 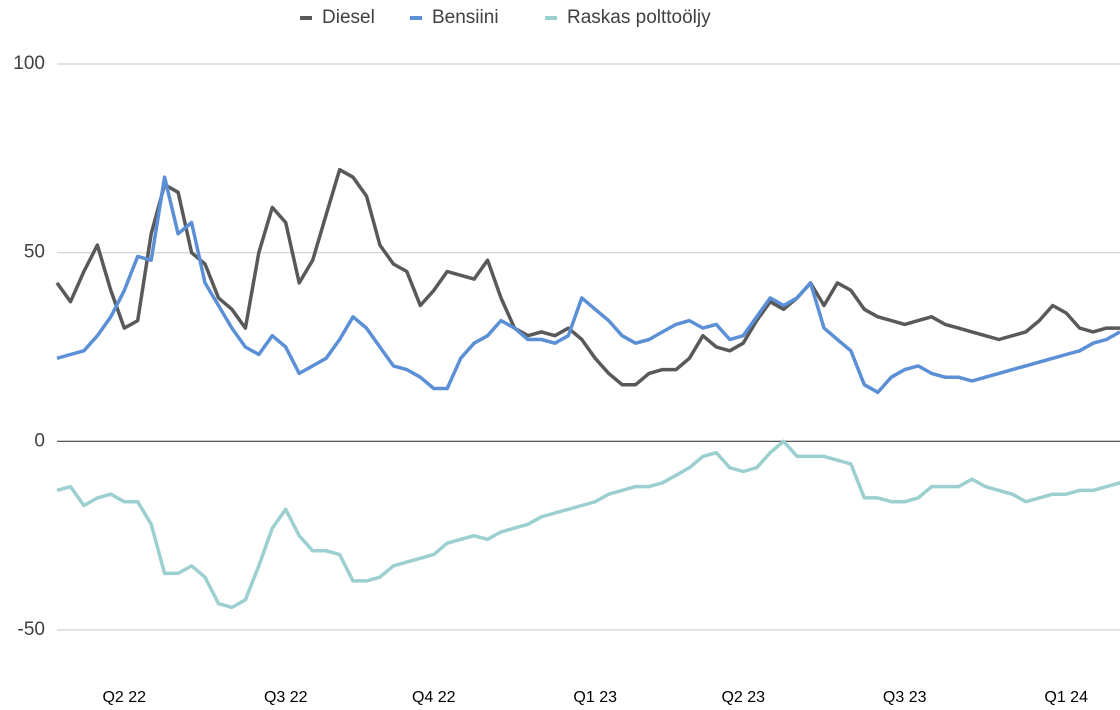 I want to click on y-tick-label: 100, so click(x=29, y=63).